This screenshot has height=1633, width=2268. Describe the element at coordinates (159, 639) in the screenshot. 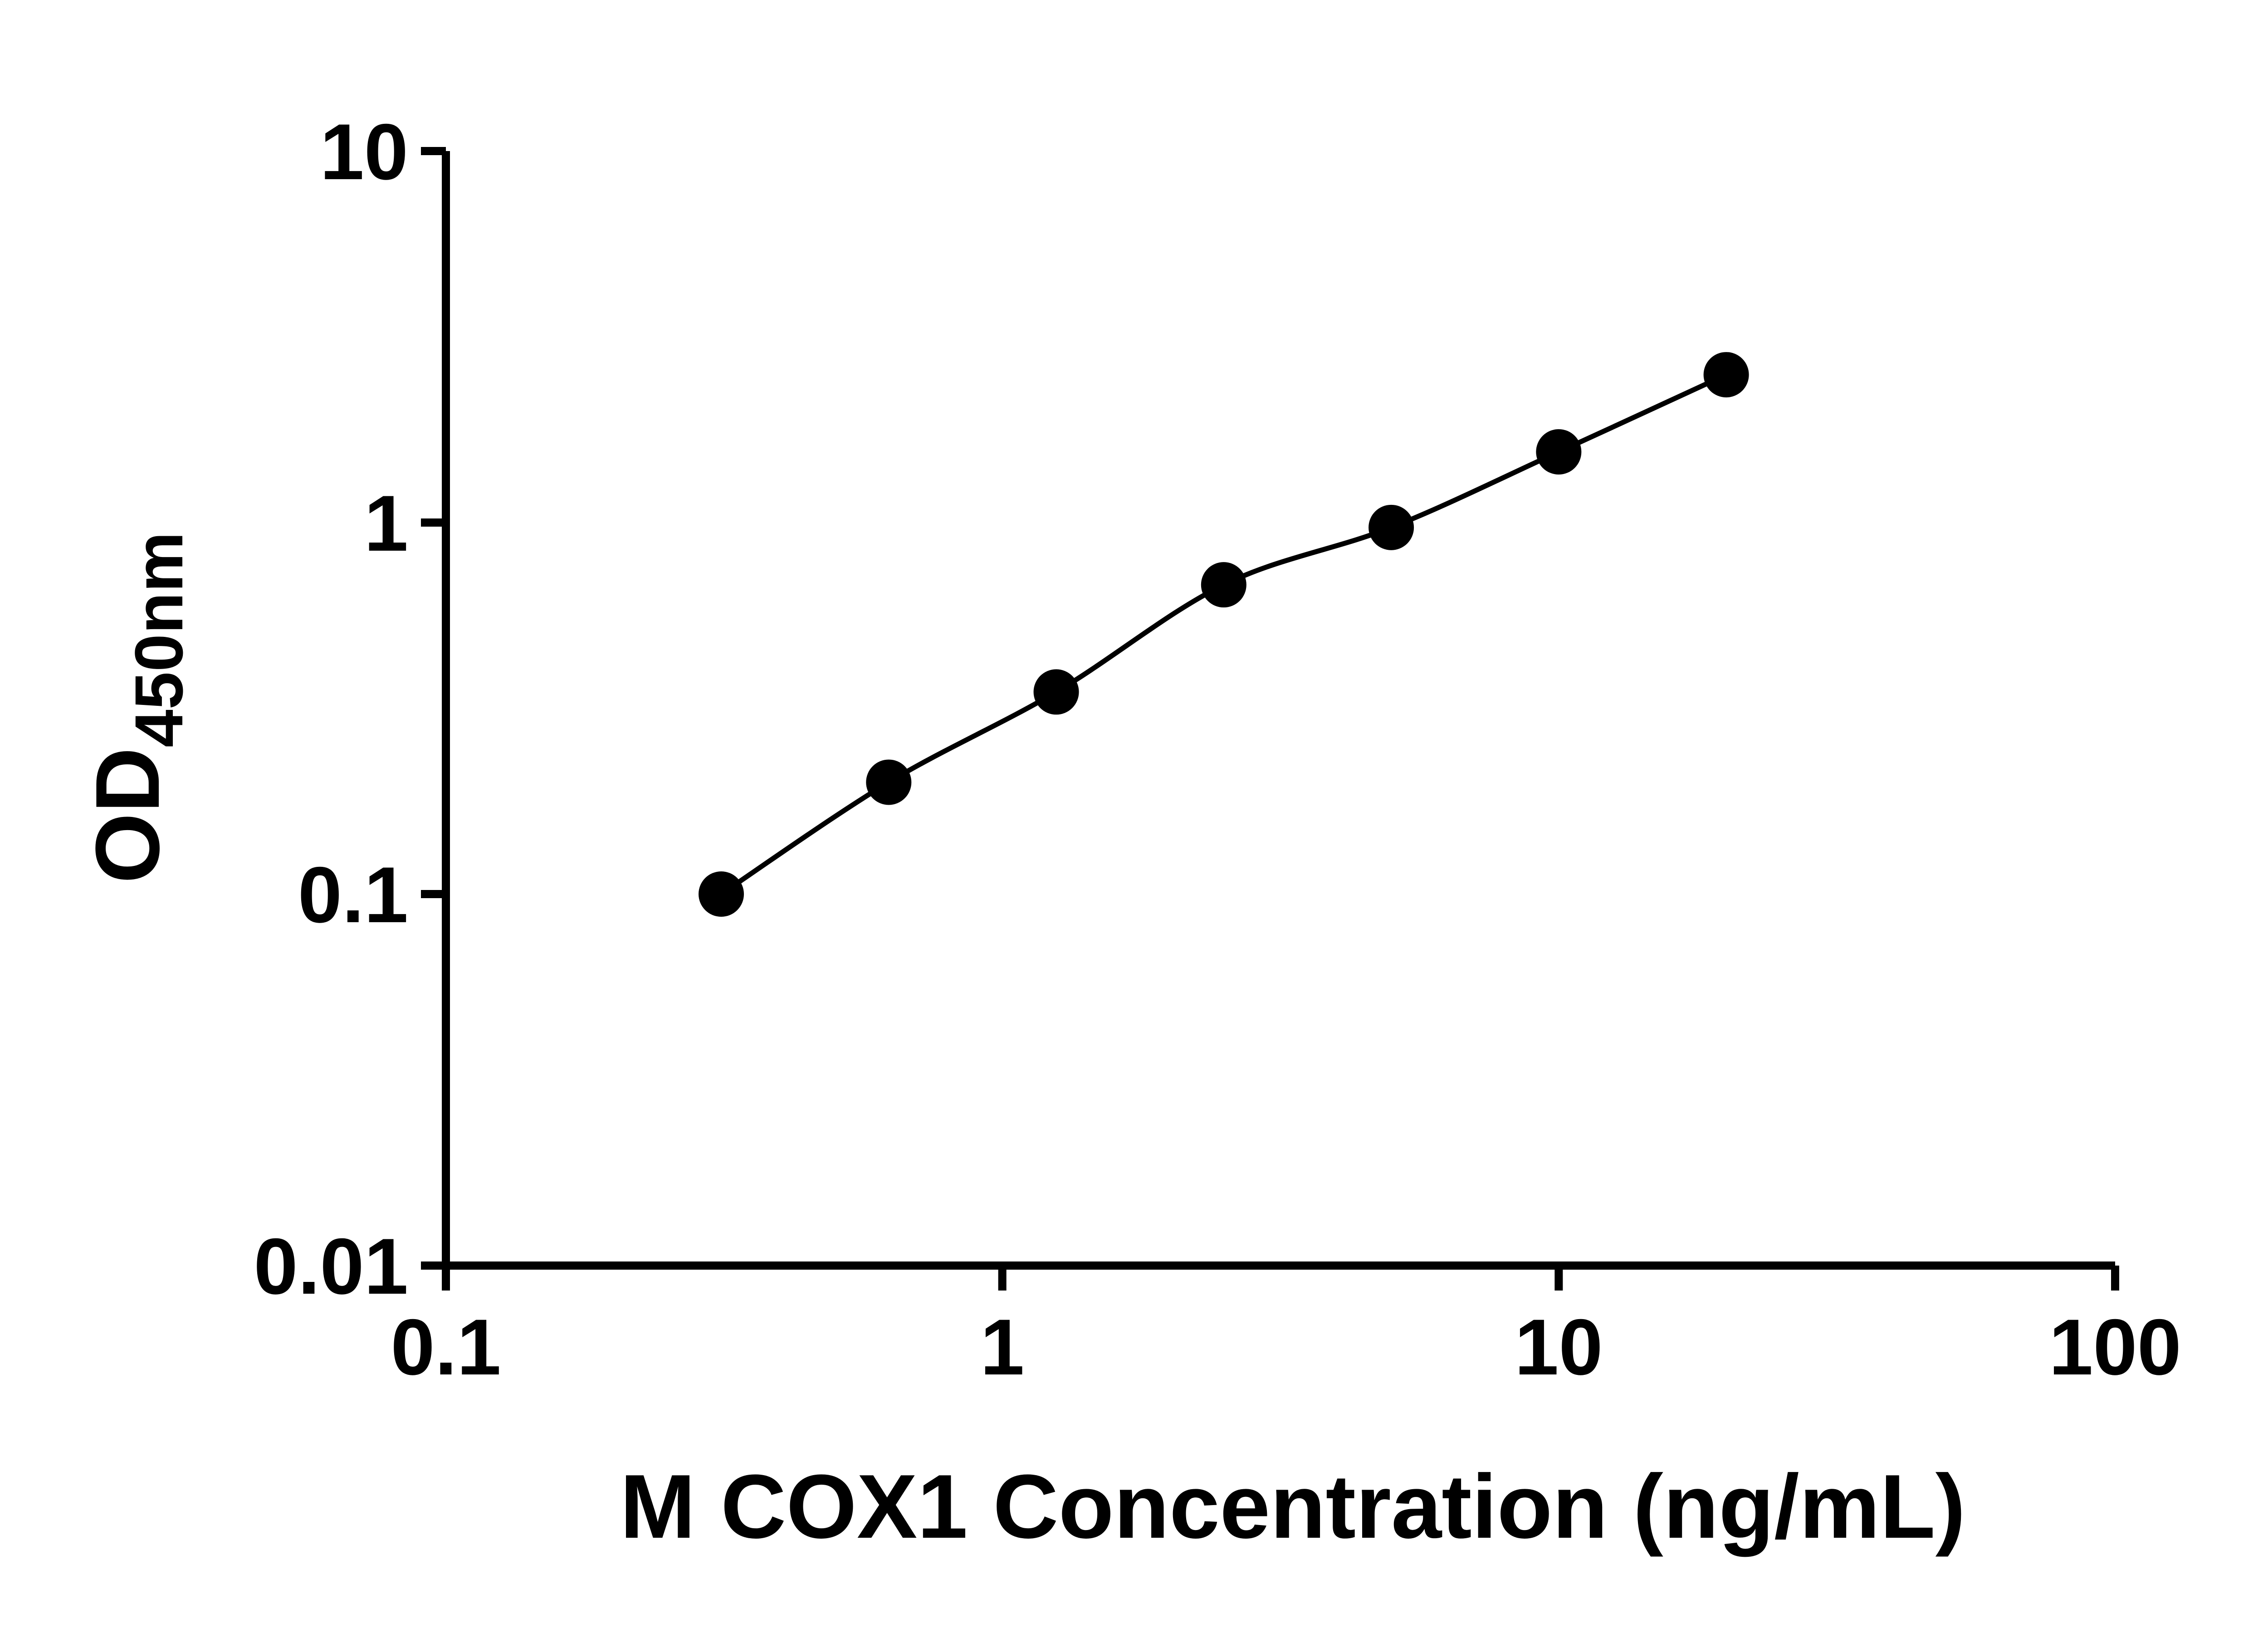

I see `y-axis-title-subscript: 450nm` at that location.